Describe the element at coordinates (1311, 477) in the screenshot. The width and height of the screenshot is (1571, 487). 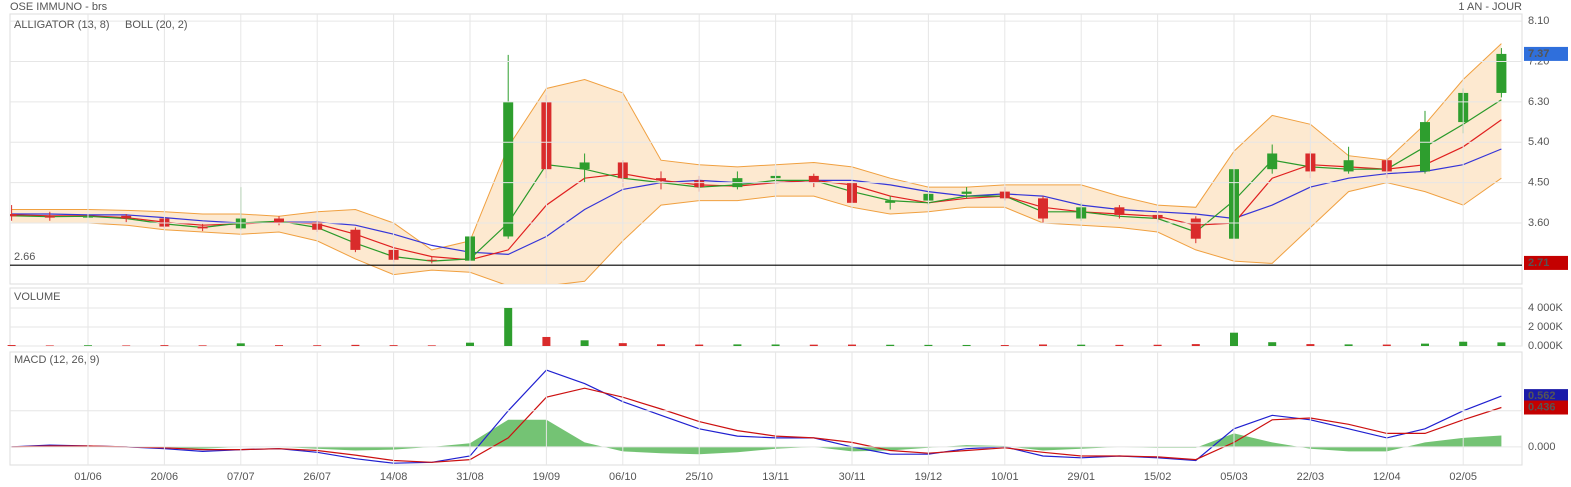
I see `x-tick-label: 22/03` at that location.